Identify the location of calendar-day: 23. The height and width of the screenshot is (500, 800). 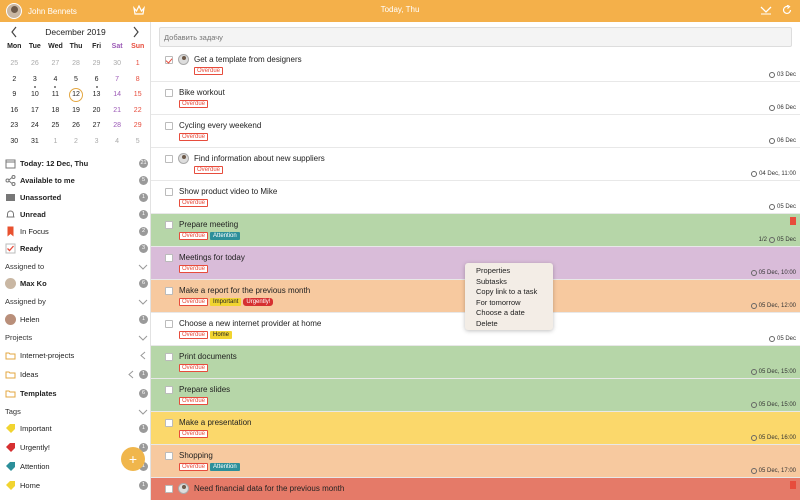
(14, 127).